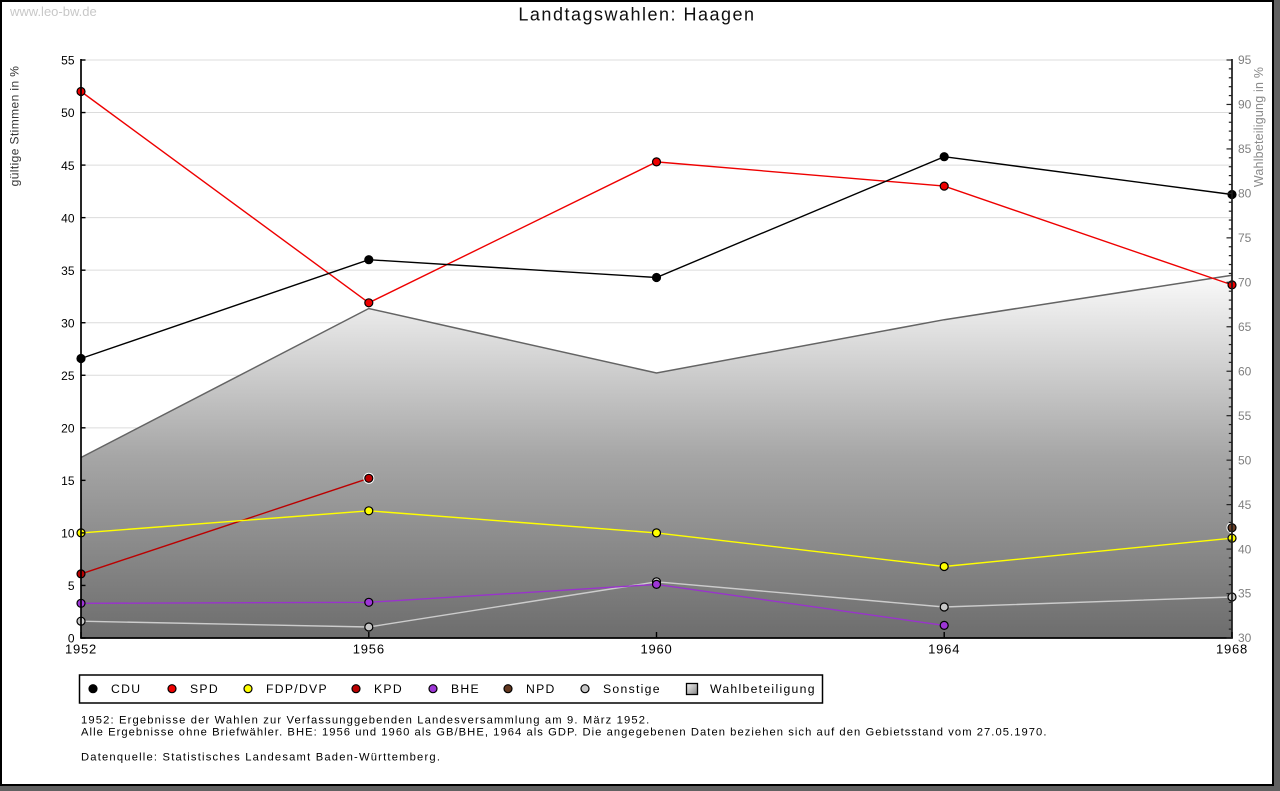 This screenshot has width=1280, height=791. What do you see at coordinates (1245, 371) in the screenshot?
I see `svg-text: 60` at bounding box center [1245, 371].